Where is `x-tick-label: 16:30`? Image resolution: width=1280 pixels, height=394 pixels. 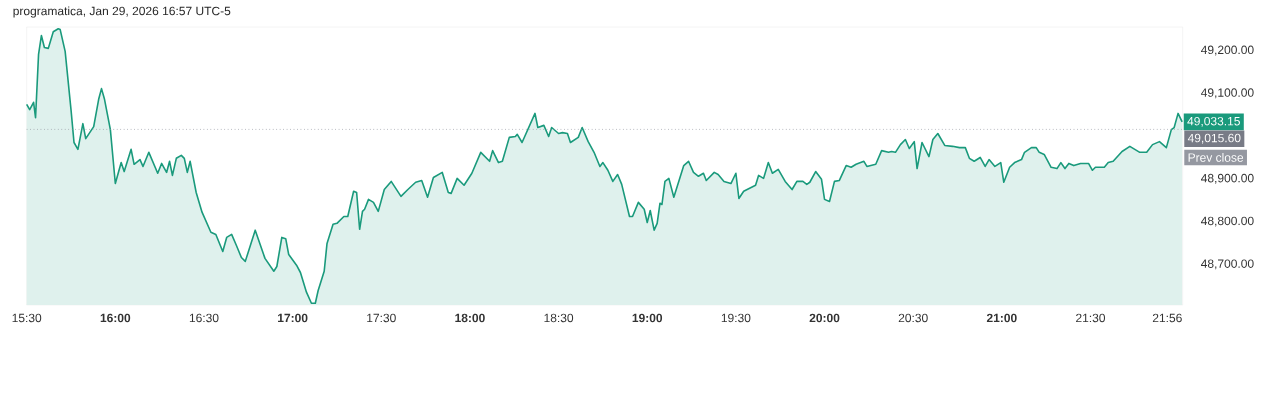
x-tick-label: 16:30 is located at coordinates (204, 318).